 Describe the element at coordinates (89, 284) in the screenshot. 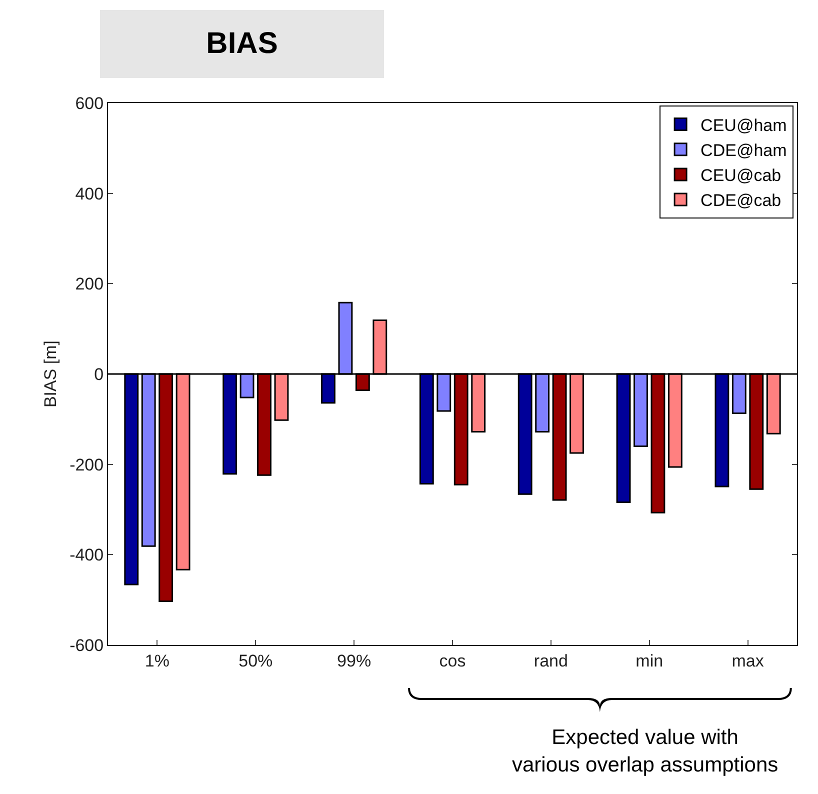

I see `y-tick-label: 200` at that location.